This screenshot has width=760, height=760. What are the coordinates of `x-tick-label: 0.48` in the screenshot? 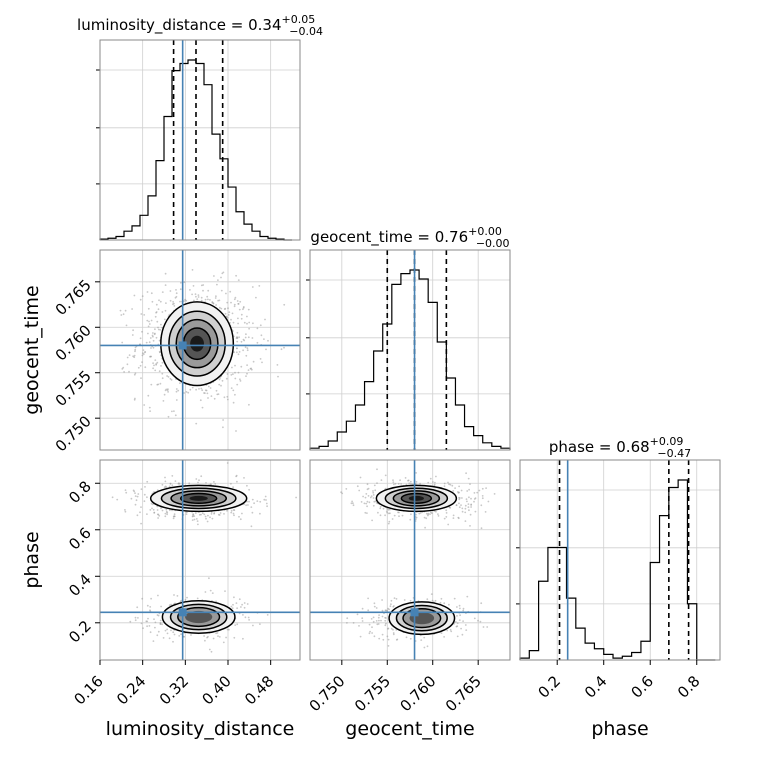 It's located at (259, 690).